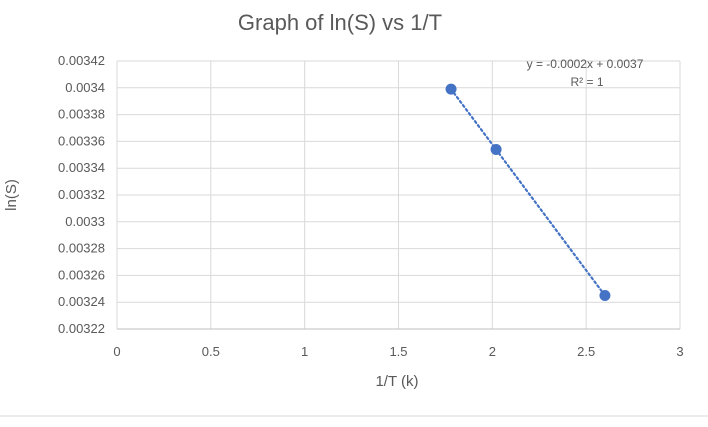 This screenshot has width=708, height=427. Describe the element at coordinates (679, 351) in the screenshot. I see `x-tick-label: 3` at that location.